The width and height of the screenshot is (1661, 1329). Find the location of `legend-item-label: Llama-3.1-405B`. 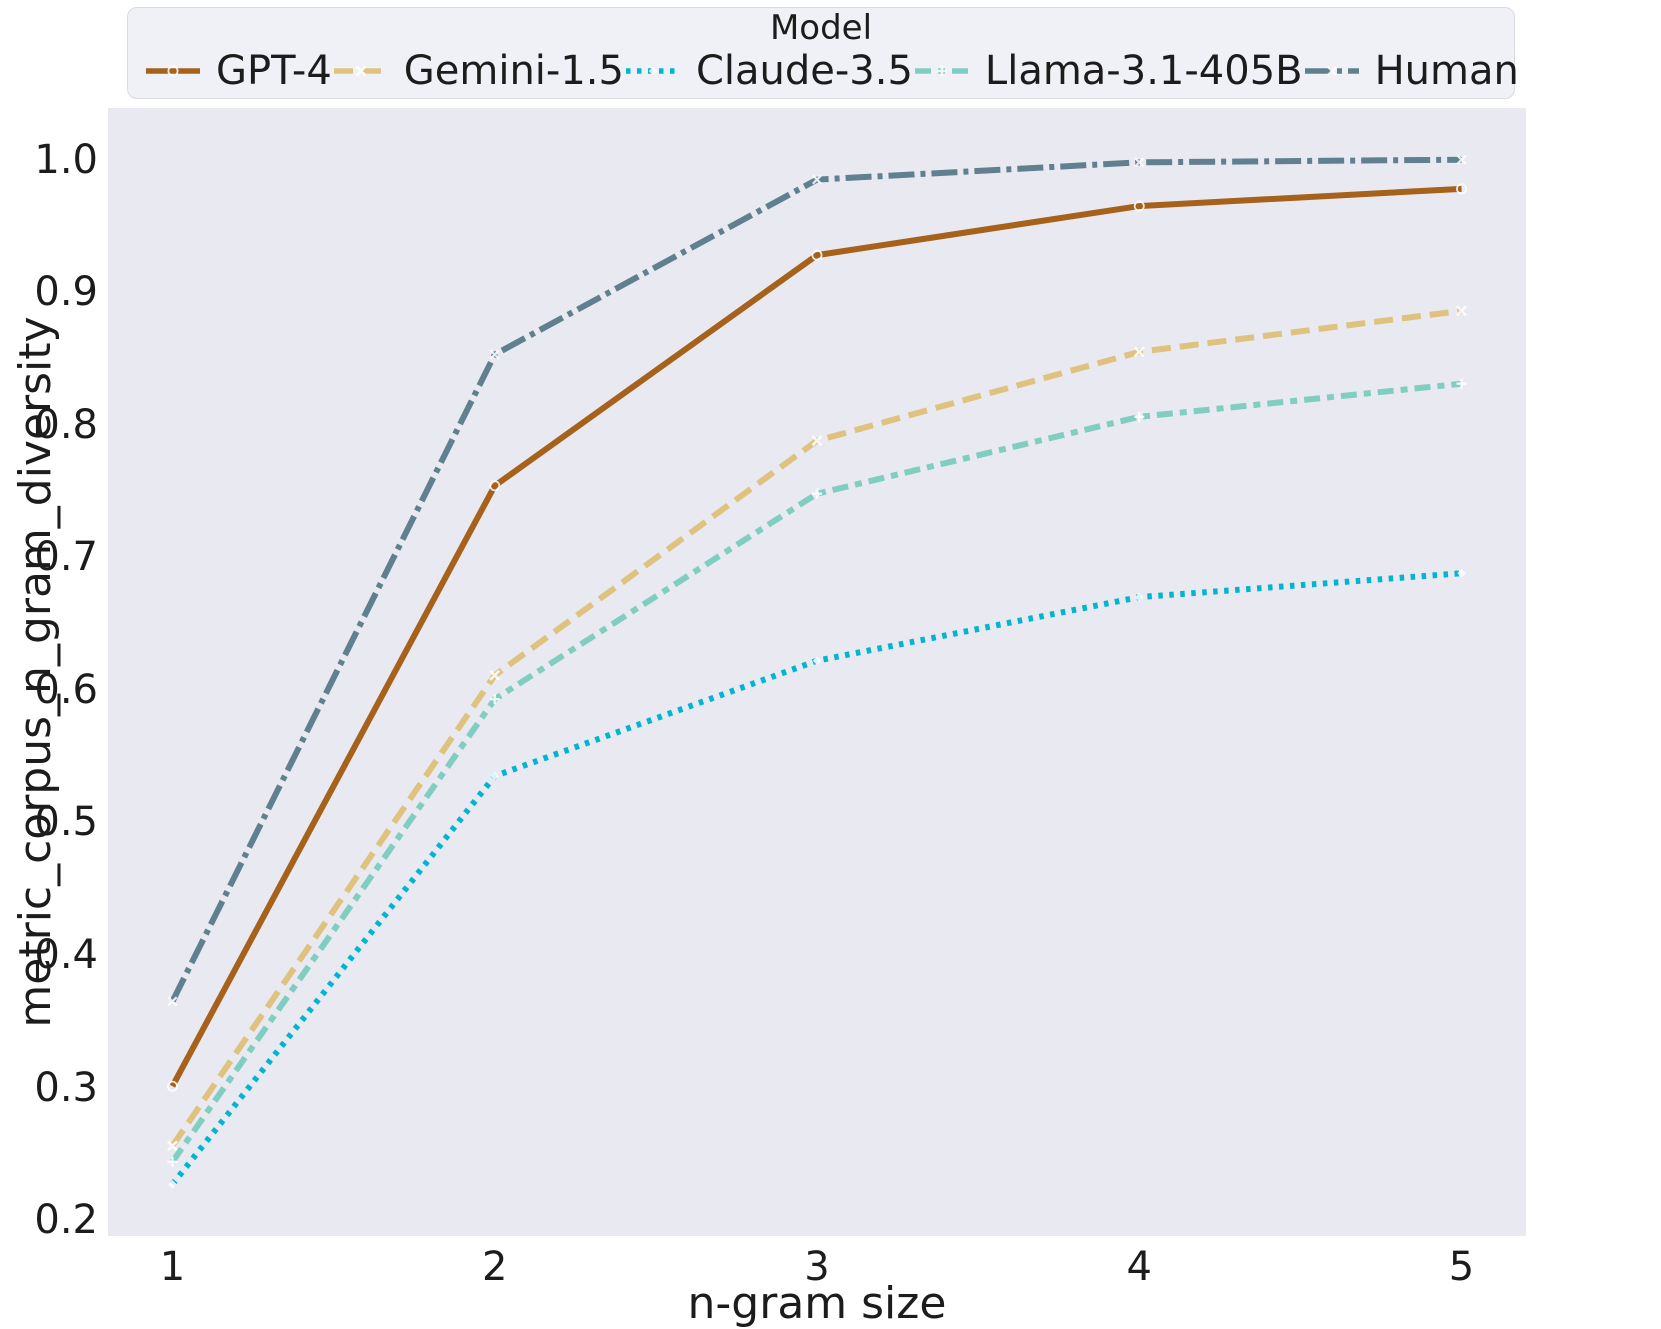

legend-item-label: Llama-3.1-405B is located at coordinates (1143, 71).